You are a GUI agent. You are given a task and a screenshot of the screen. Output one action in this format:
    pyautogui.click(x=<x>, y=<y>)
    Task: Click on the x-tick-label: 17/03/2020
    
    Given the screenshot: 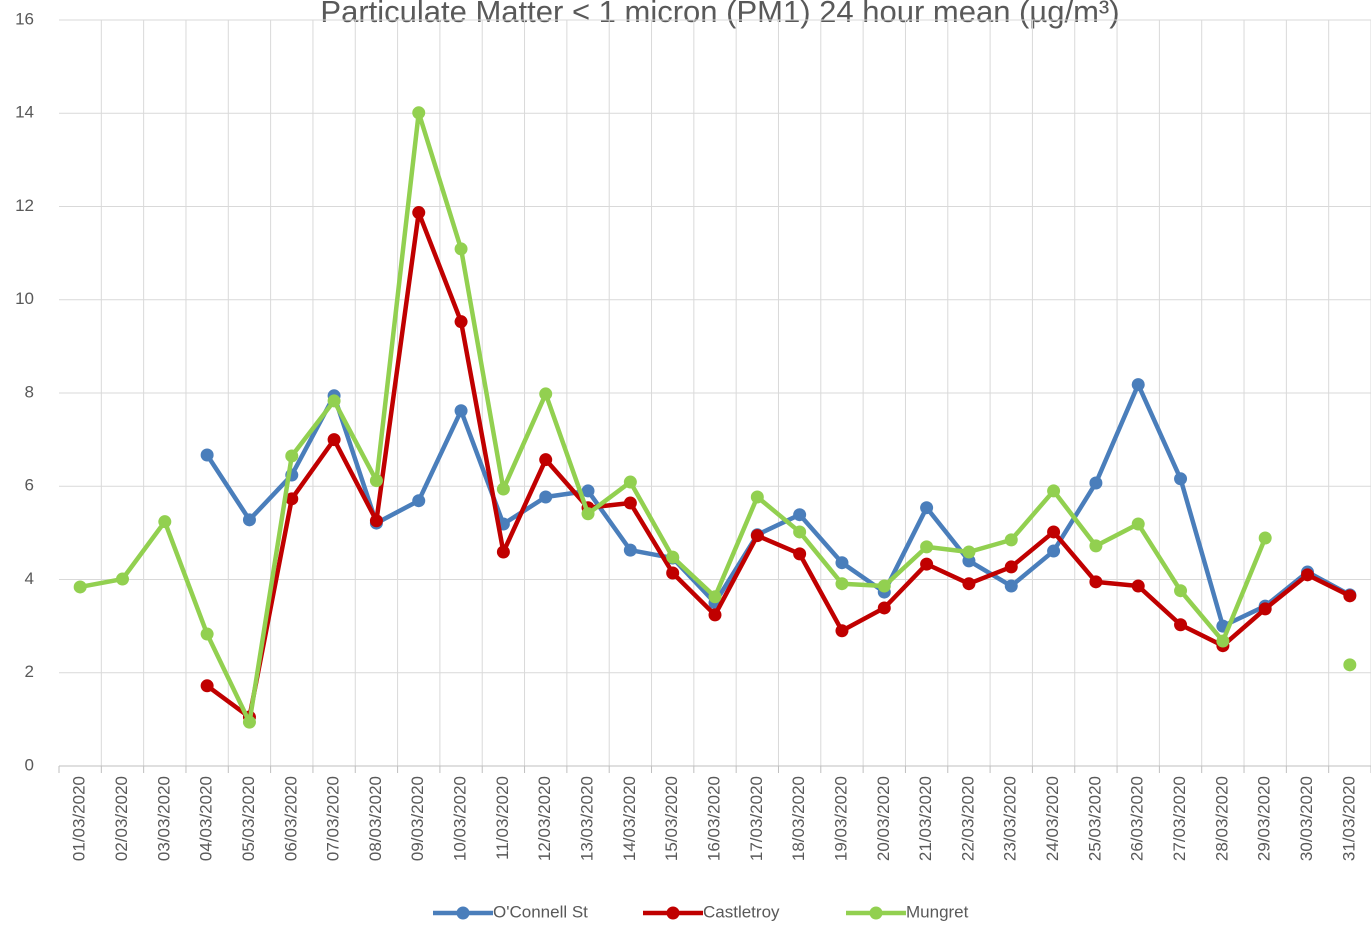 What is the action you would take?
    pyautogui.click(x=756, y=818)
    